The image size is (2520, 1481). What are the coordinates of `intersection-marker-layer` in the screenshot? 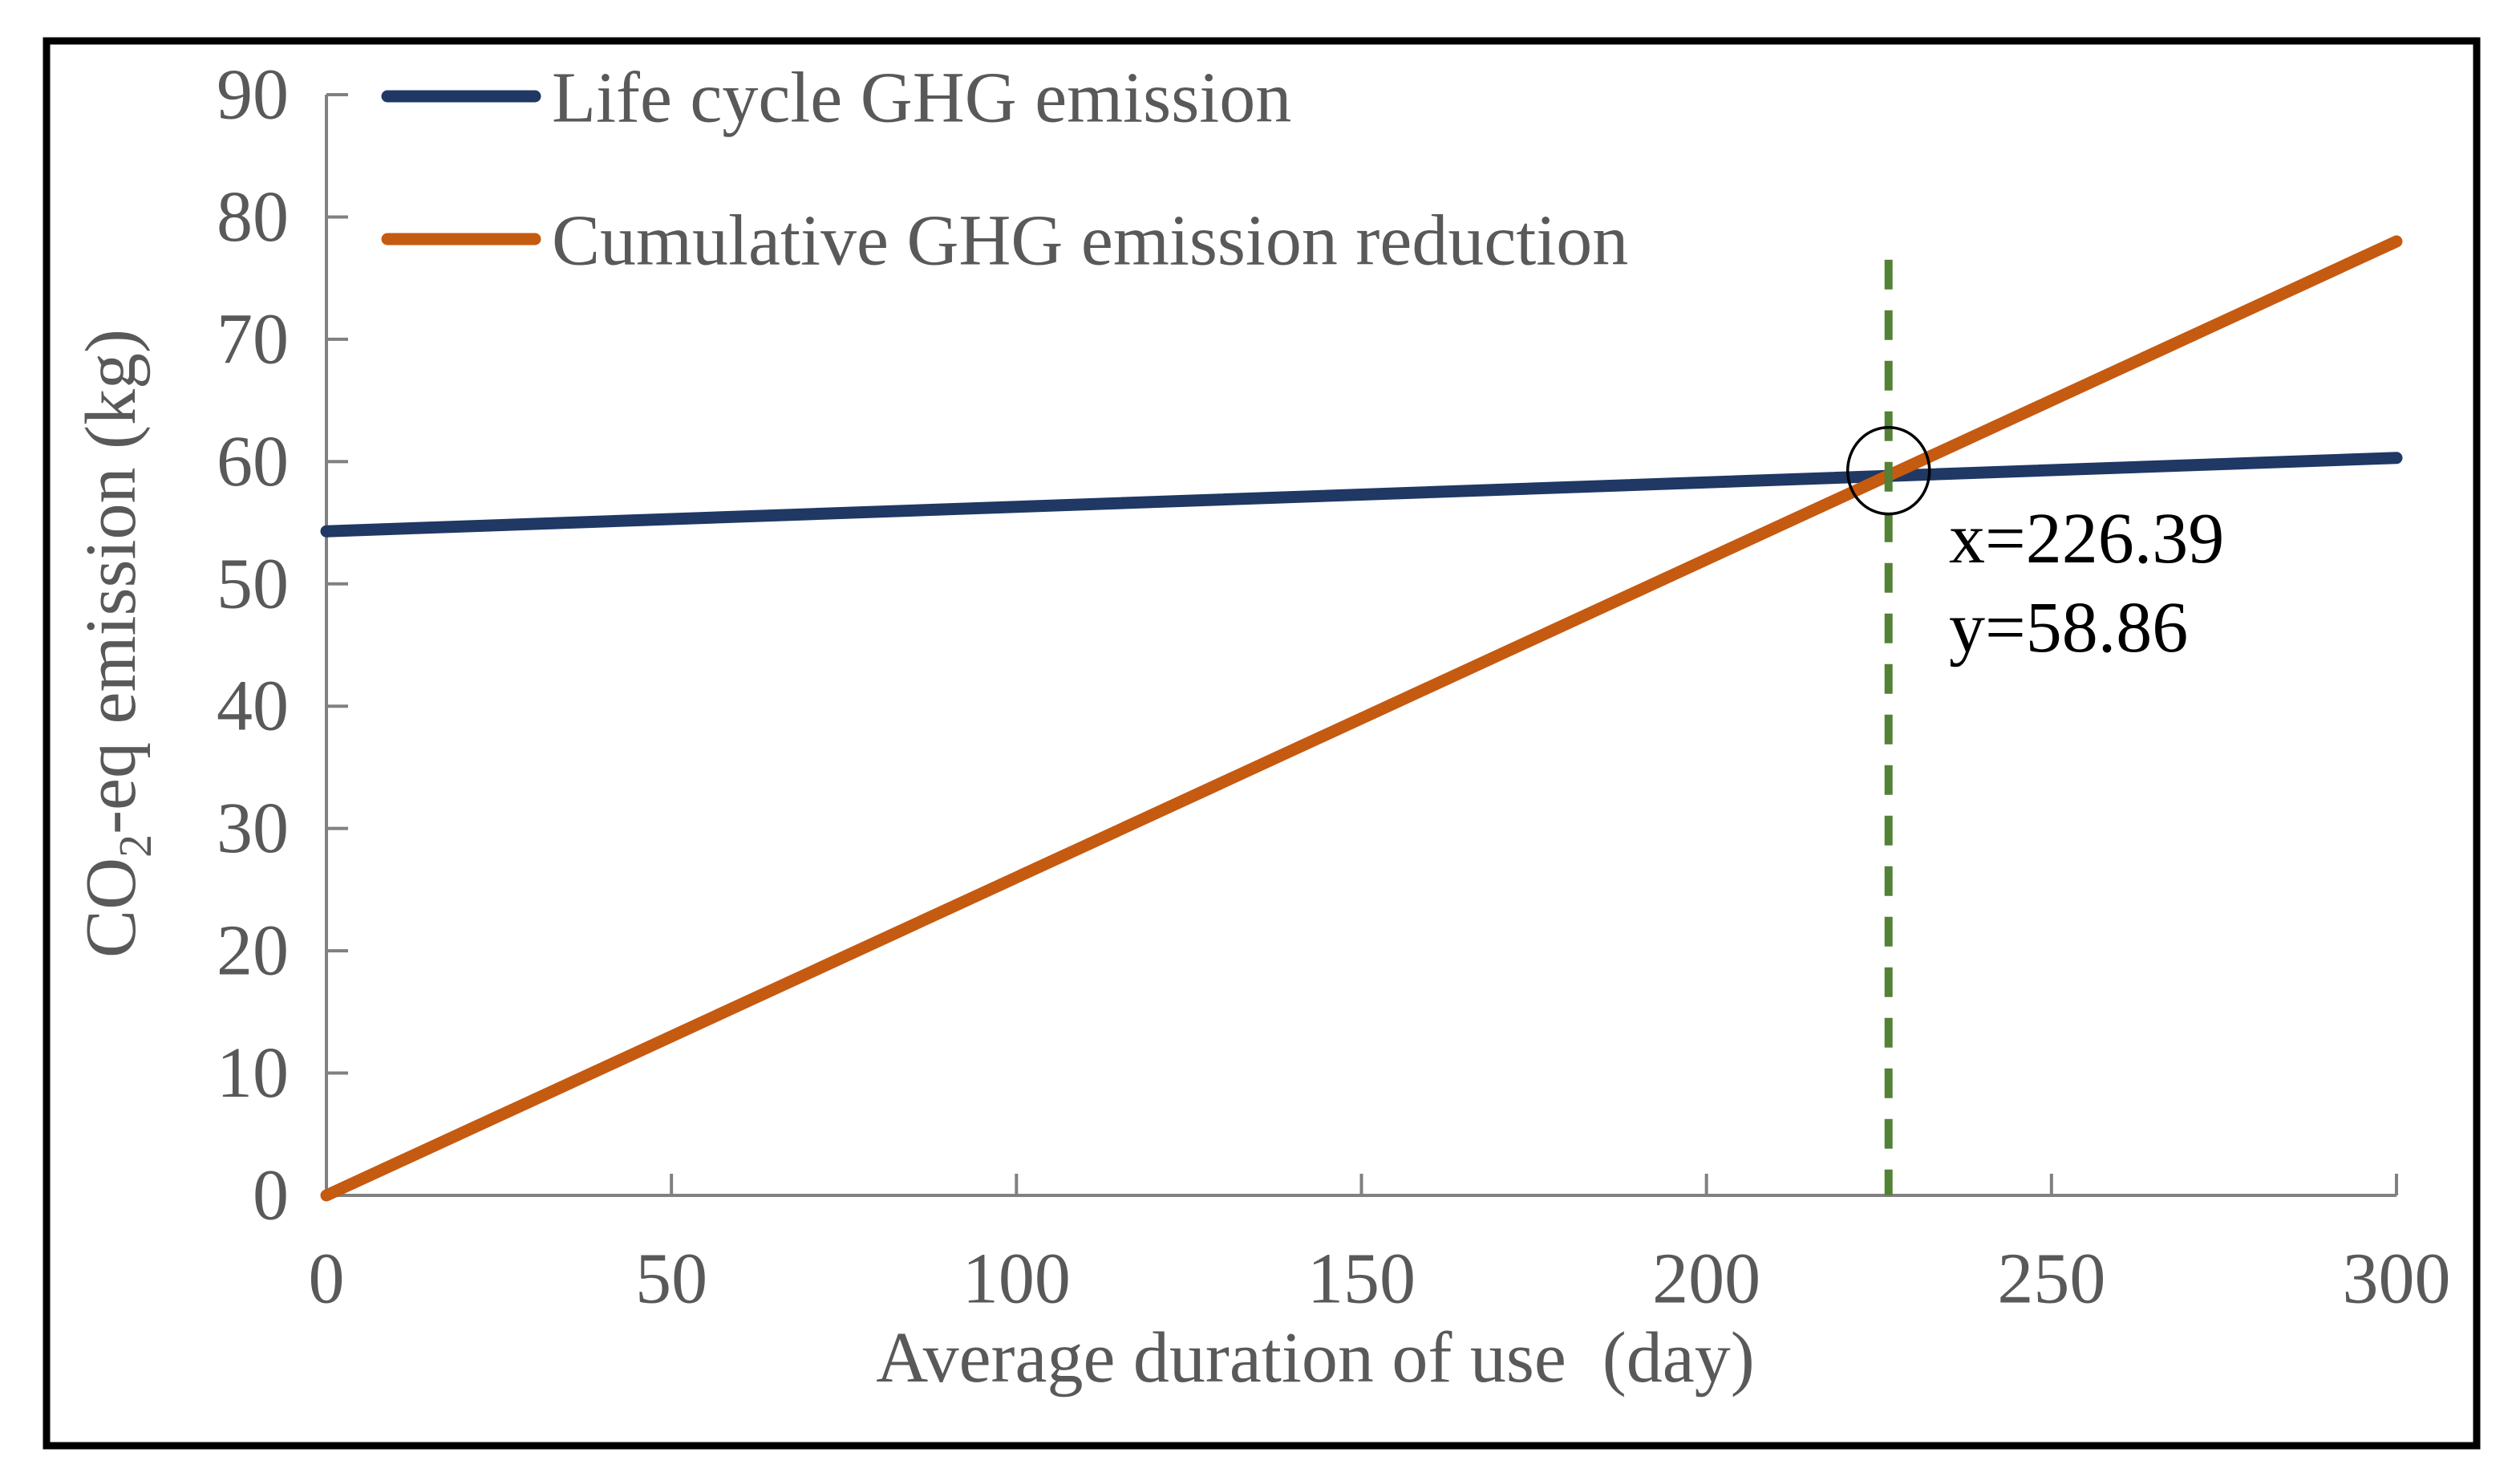 It's located at (1888, 727).